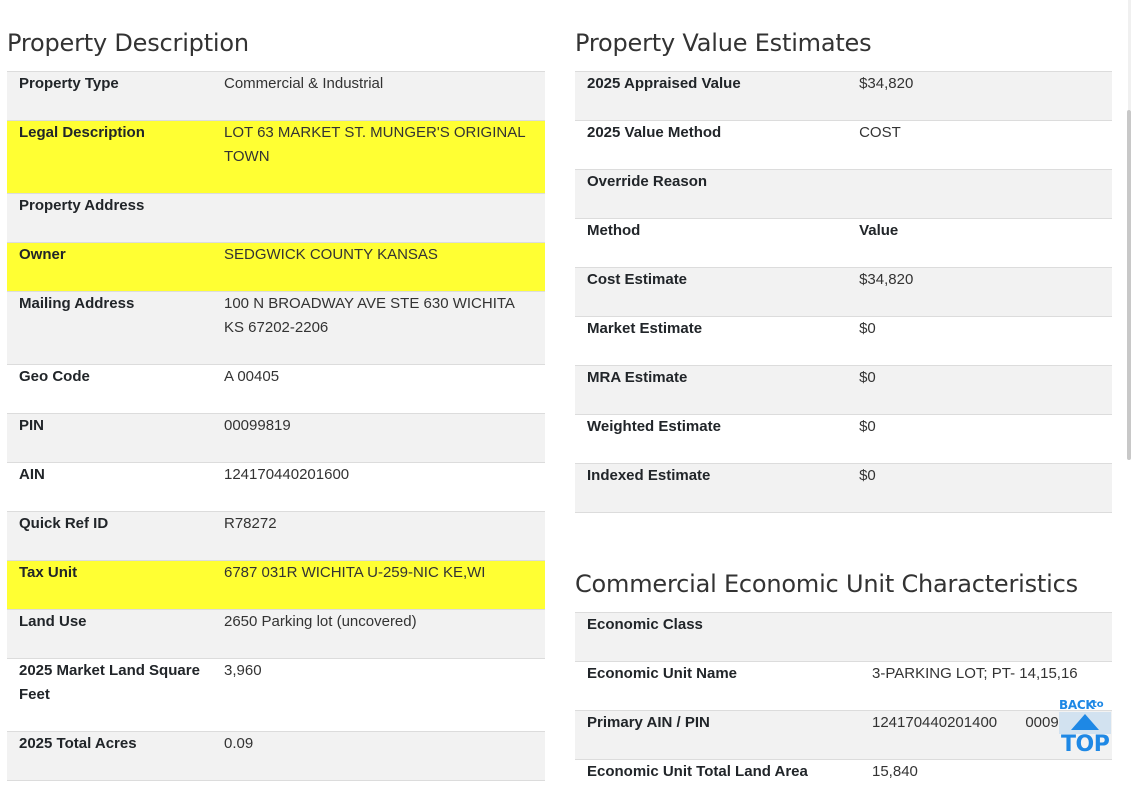 Image resolution: width=1131 pixels, height=793 pixels. What do you see at coordinates (843, 194) in the screenshot?
I see `table-row: Override Reason` at bounding box center [843, 194].